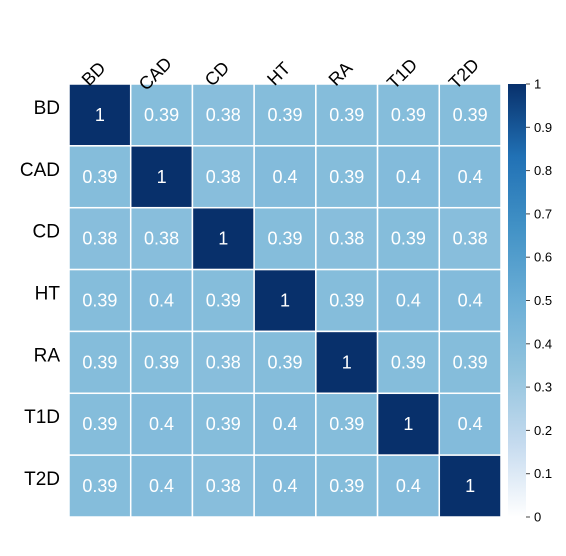  Describe the element at coordinates (42, 479) in the screenshot. I see `row-label: T2D` at that location.